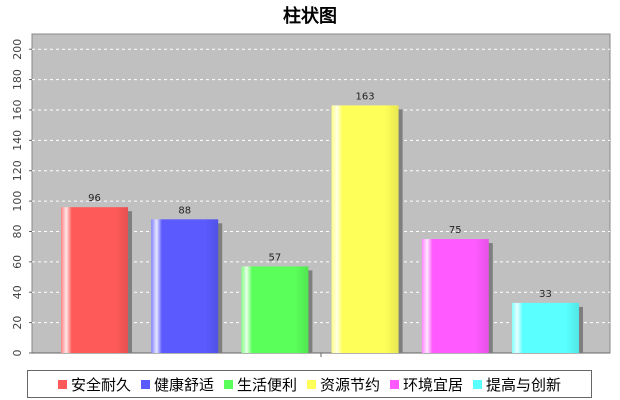 This screenshot has height=400, width=620. Describe the element at coordinates (100, 384) in the screenshot. I see `legend-label: 安全耐久` at that location.